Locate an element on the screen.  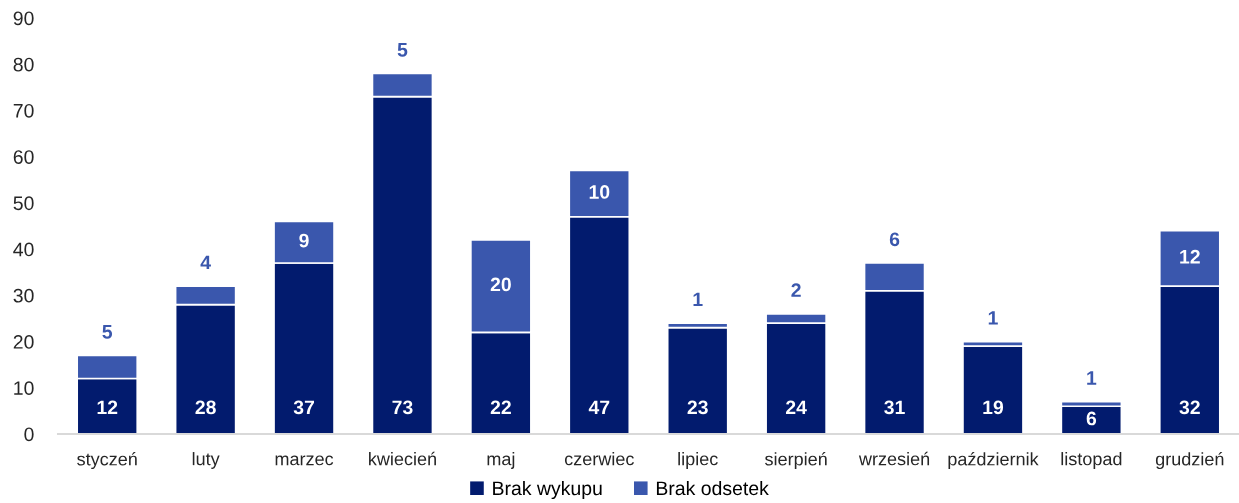
x-tick-label: grudzień is located at coordinates (1189, 461).